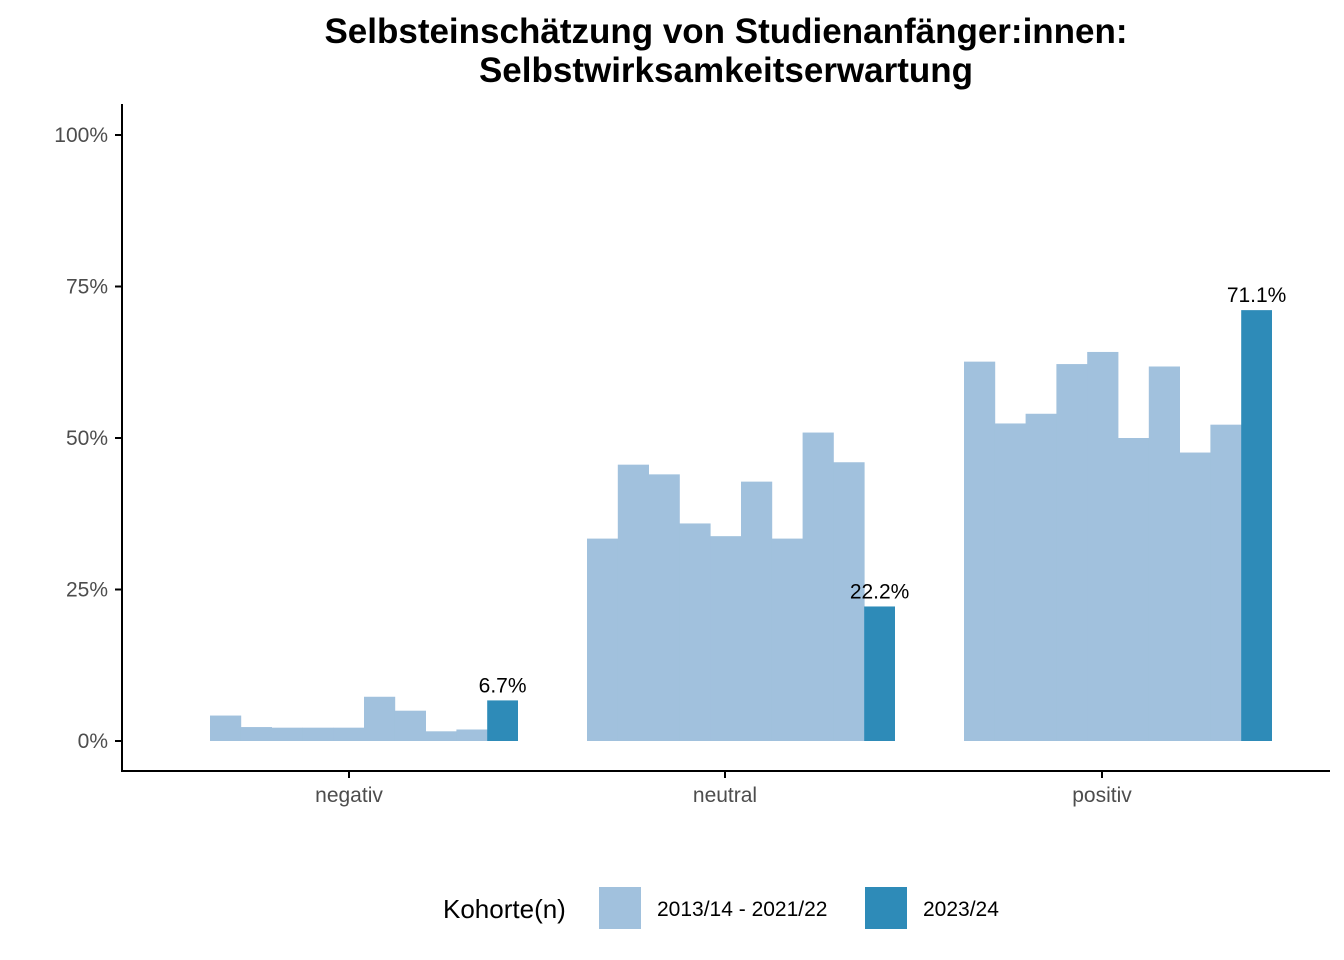 The image size is (1344, 960). I want to click on x-tick-label-negativ: negativ, so click(349, 795).